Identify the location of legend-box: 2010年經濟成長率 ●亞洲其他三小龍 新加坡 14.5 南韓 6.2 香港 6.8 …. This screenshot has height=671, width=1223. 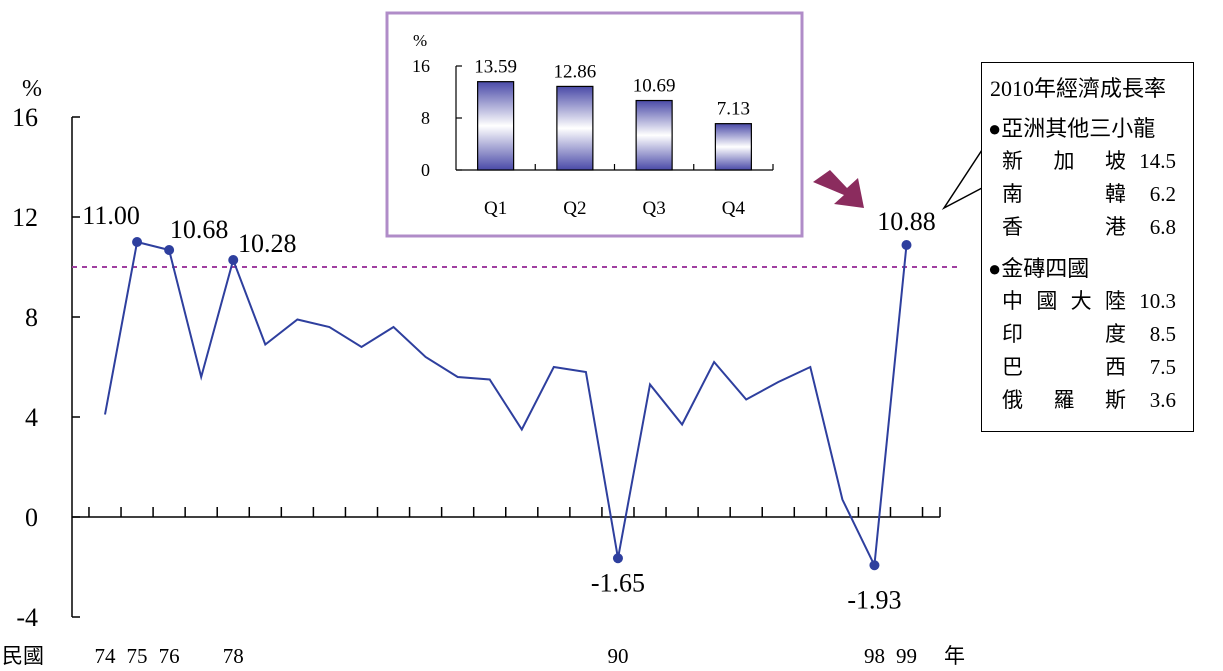
(1087, 247).